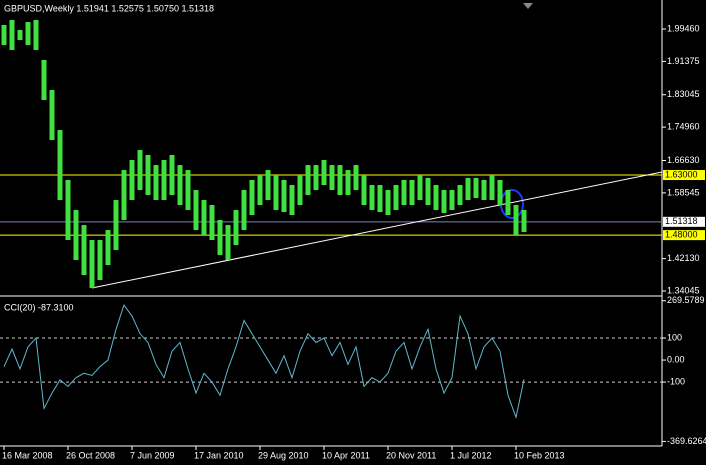 The height and width of the screenshot is (465, 706). What do you see at coordinates (676, 381) in the screenshot?
I see `y-tick-label: -100` at bounding box center [676, 381].